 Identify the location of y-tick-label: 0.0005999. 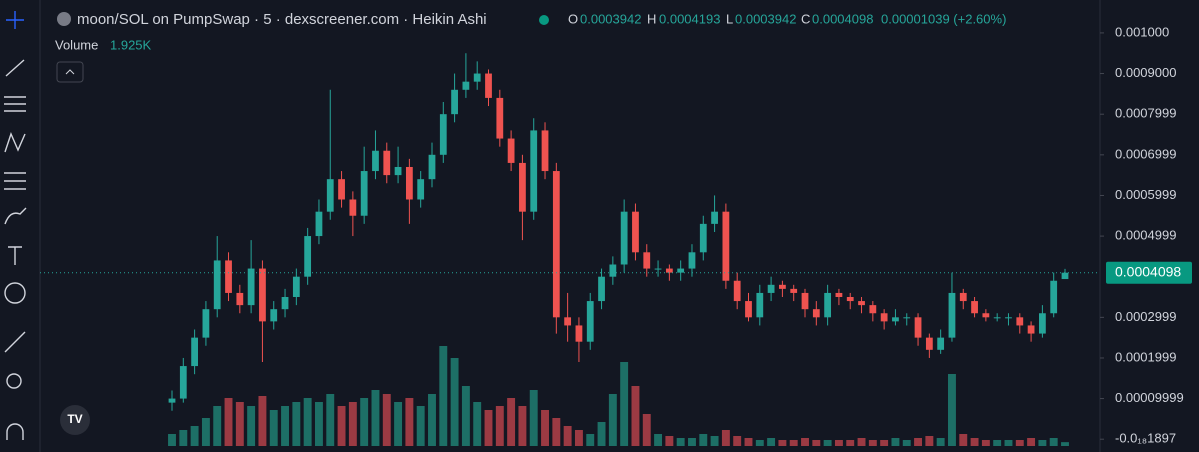
(1145, 194).